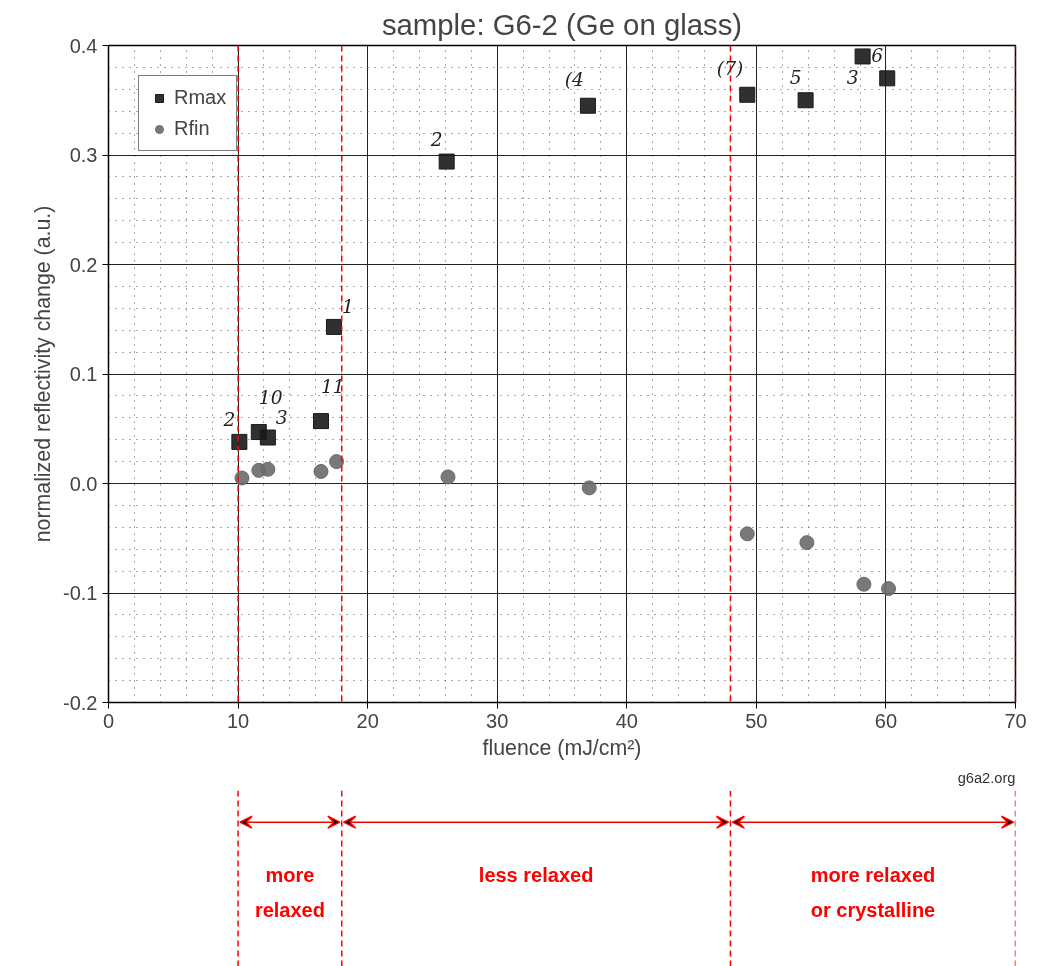 Image resolution: width=1059 pixels, height=966 pixels. I want to click on legend-label: Rfin, so click(192, 128).